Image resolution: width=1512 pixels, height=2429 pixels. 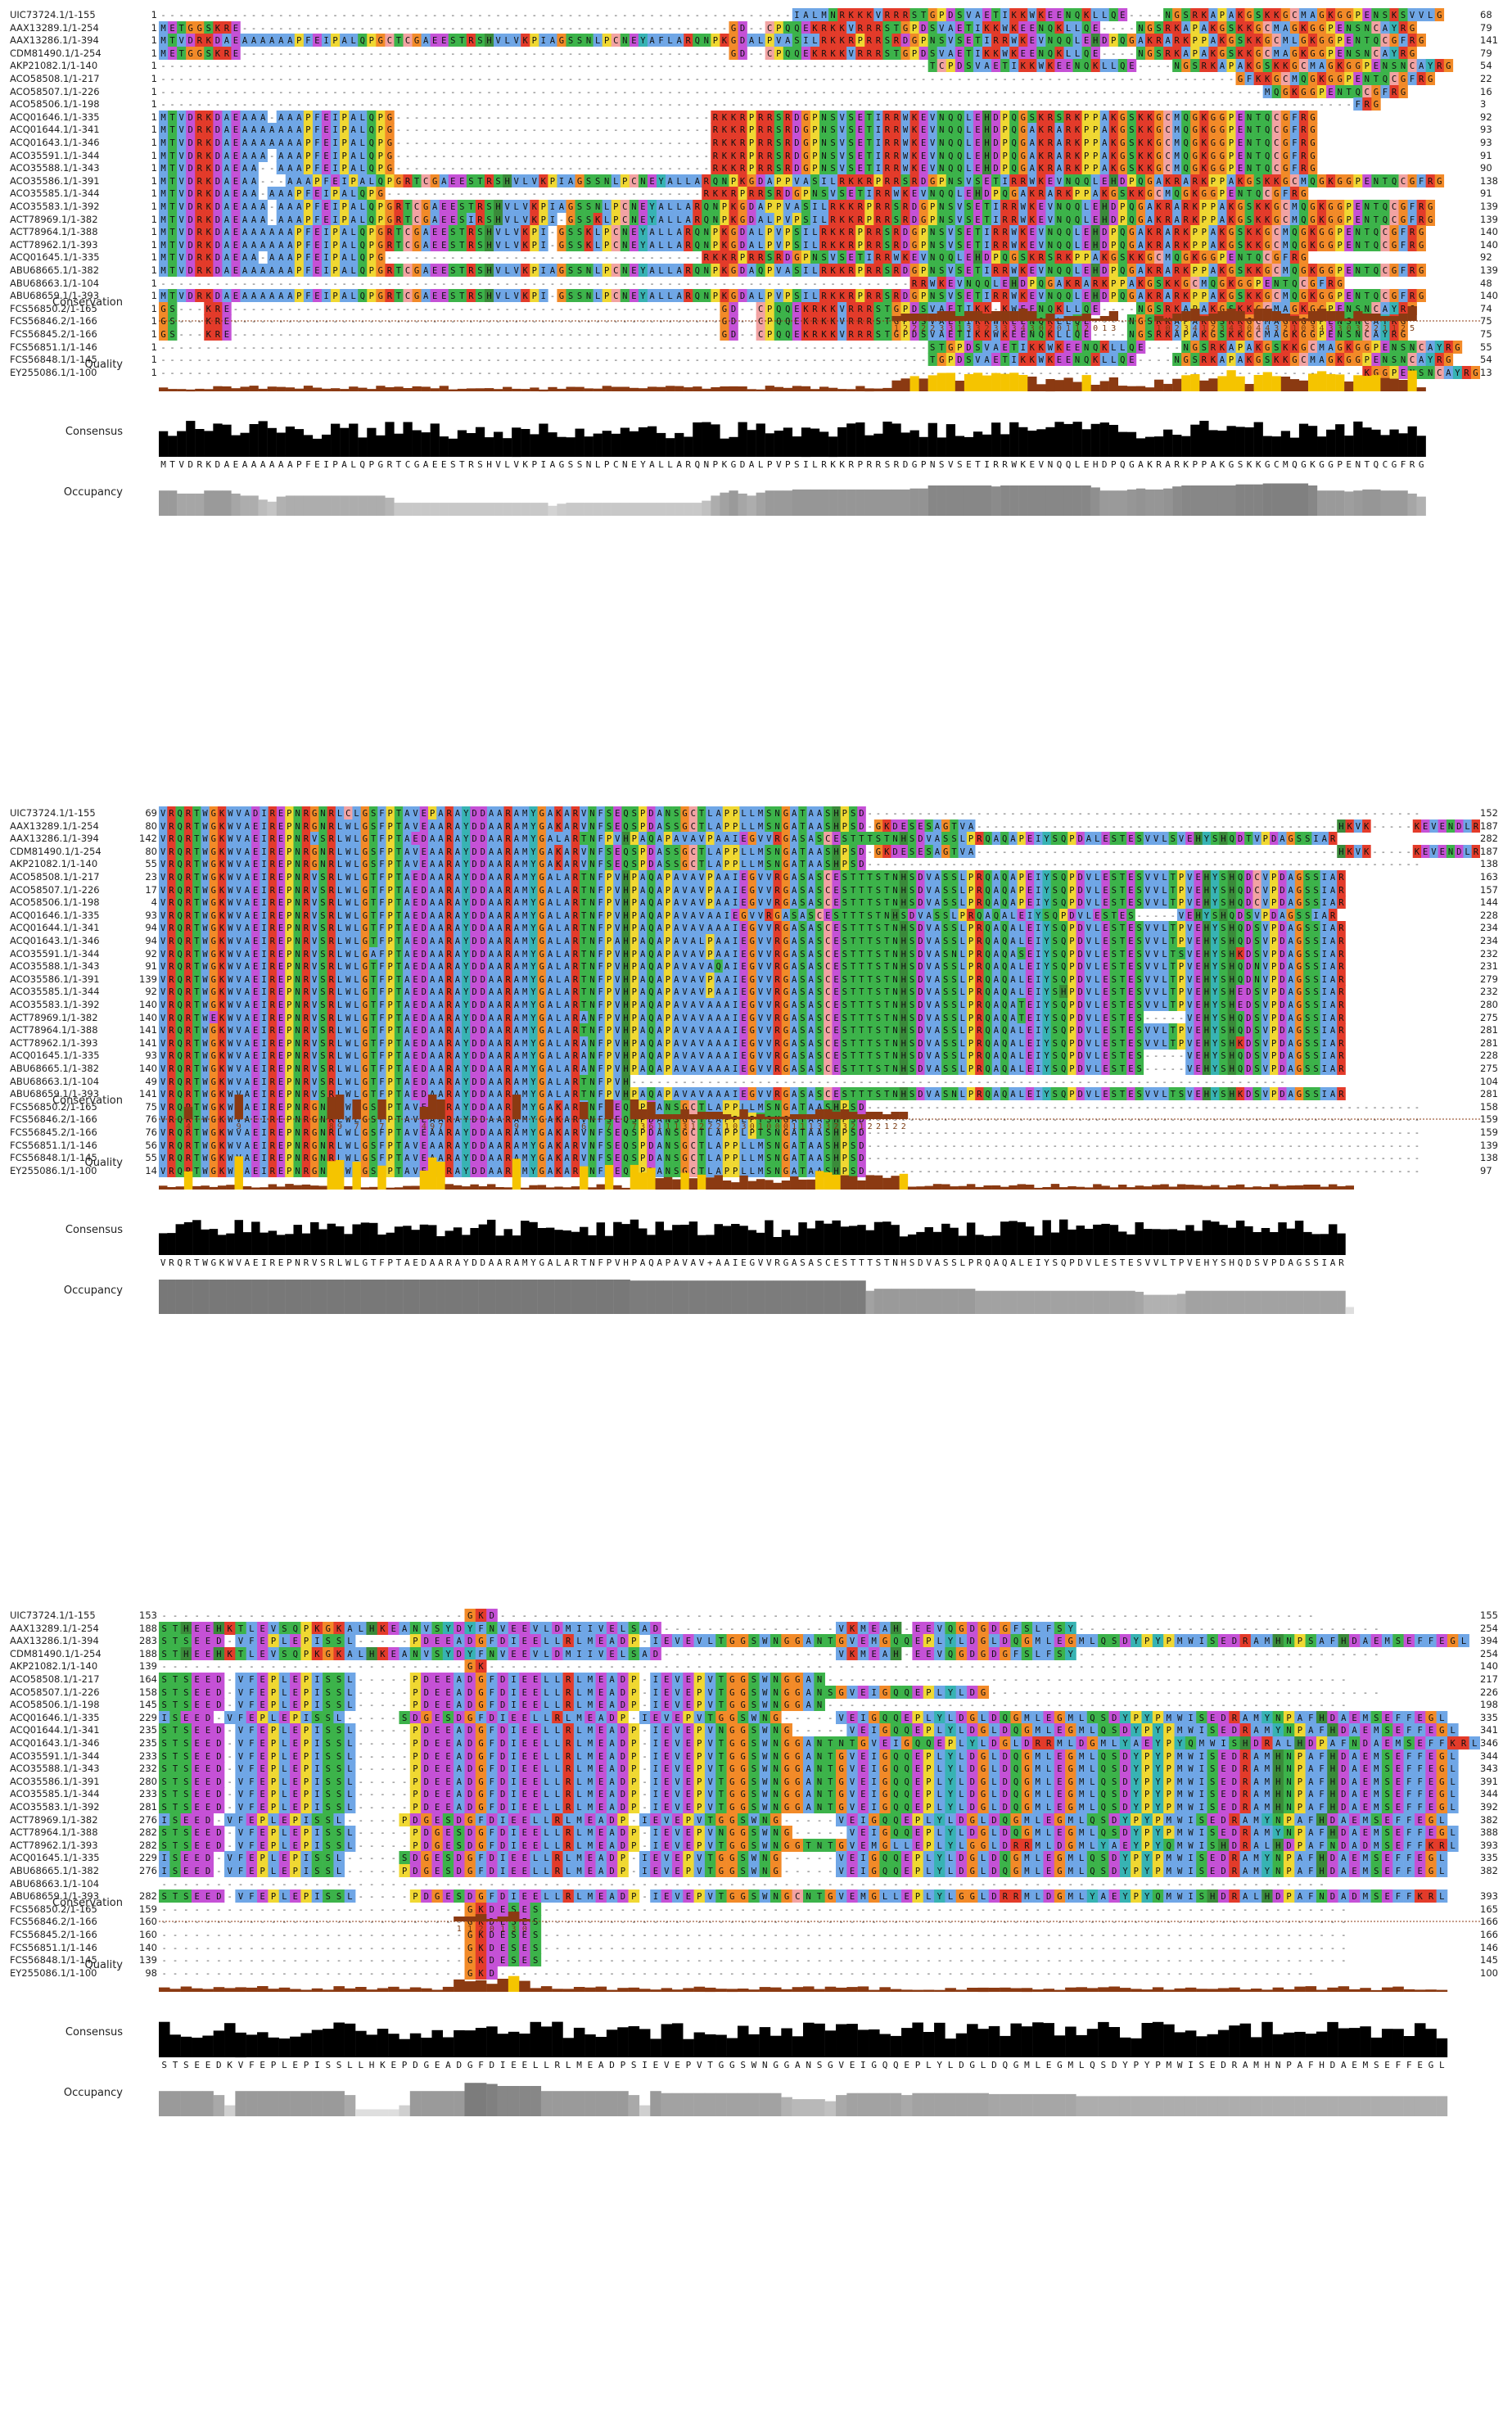 I want to click on sequence-id: AAX13289.1/1-254, so click(x=75, y=27).